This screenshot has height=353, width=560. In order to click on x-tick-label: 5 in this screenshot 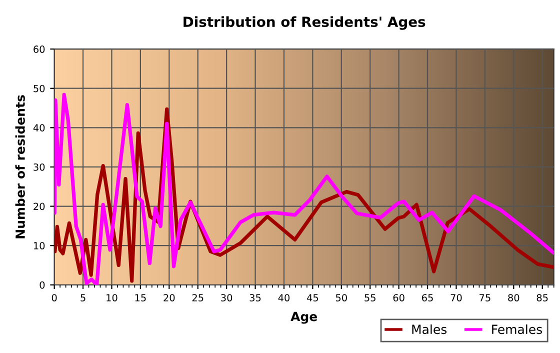, I will do `click(83, 298)`.